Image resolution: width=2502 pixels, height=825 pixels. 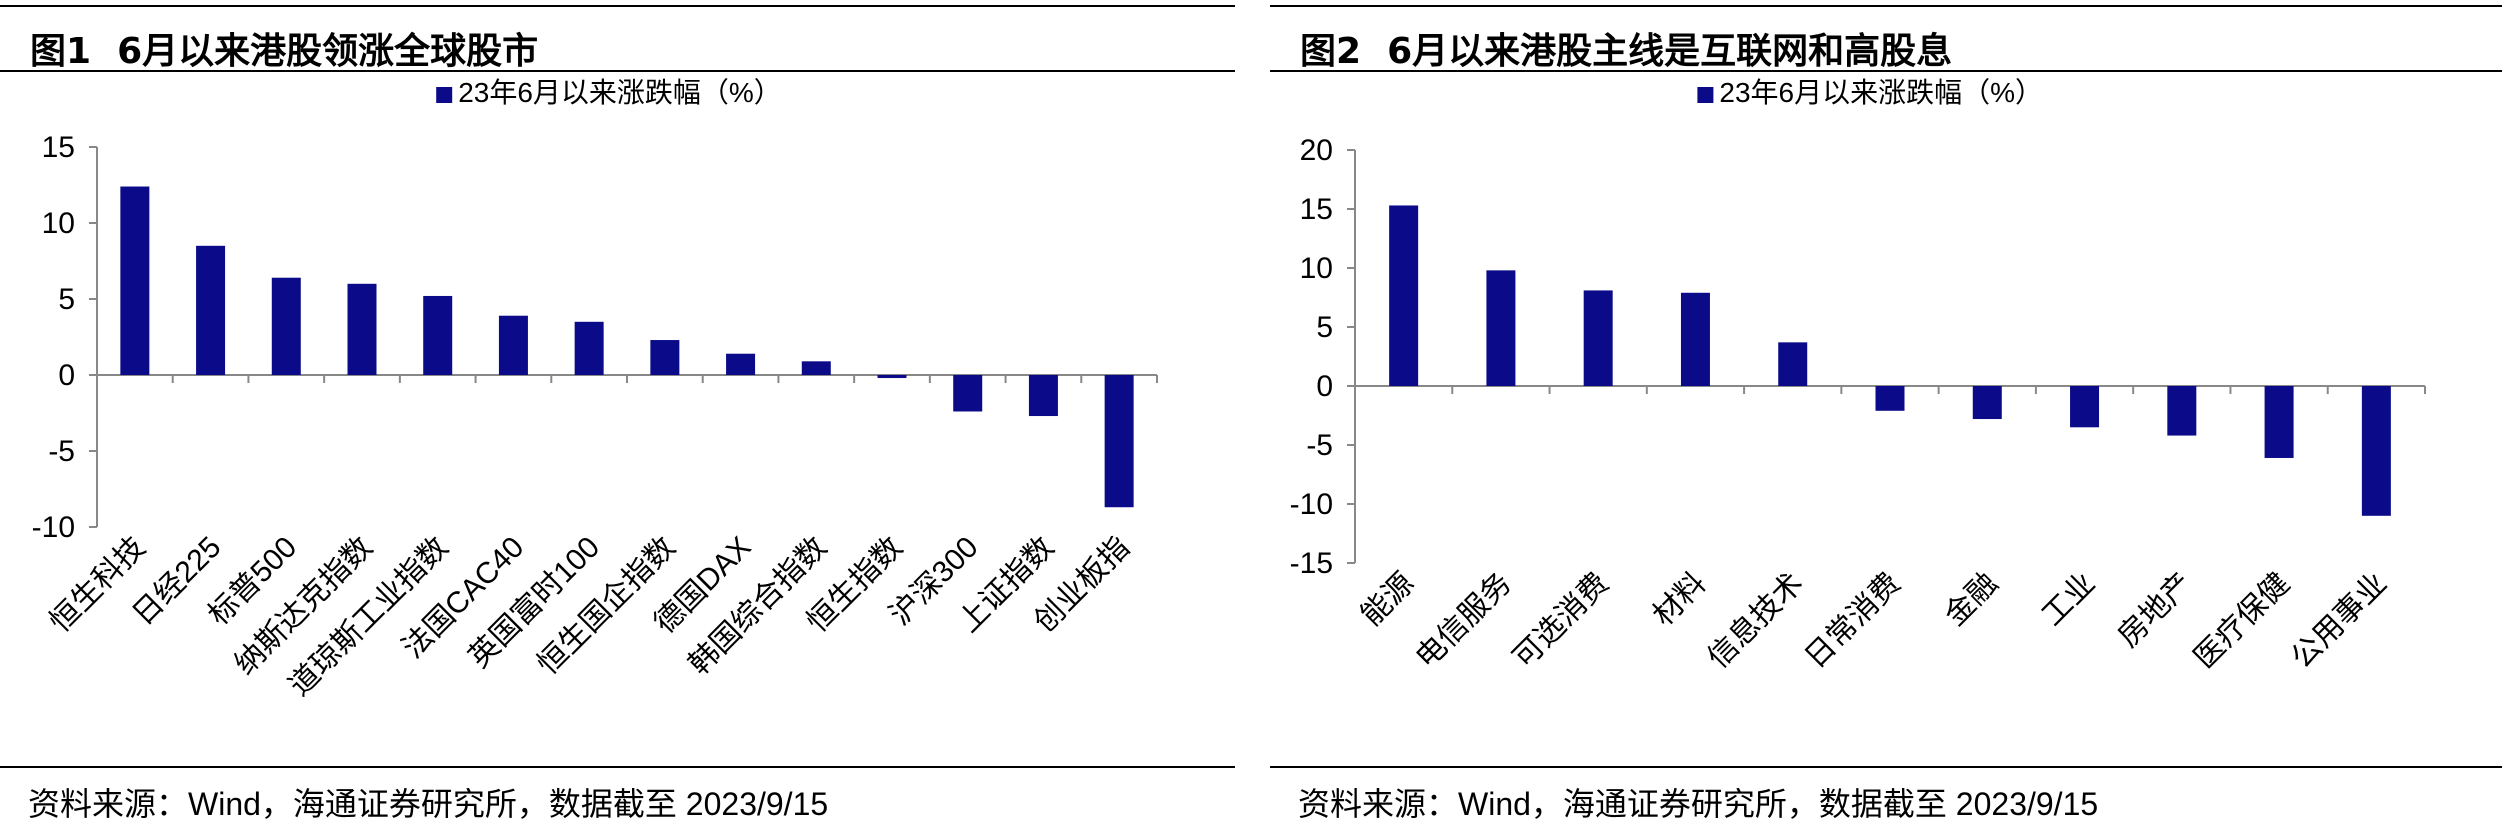 I want to click on x-category-label: 恒生科技, so click(x=98, y=585).